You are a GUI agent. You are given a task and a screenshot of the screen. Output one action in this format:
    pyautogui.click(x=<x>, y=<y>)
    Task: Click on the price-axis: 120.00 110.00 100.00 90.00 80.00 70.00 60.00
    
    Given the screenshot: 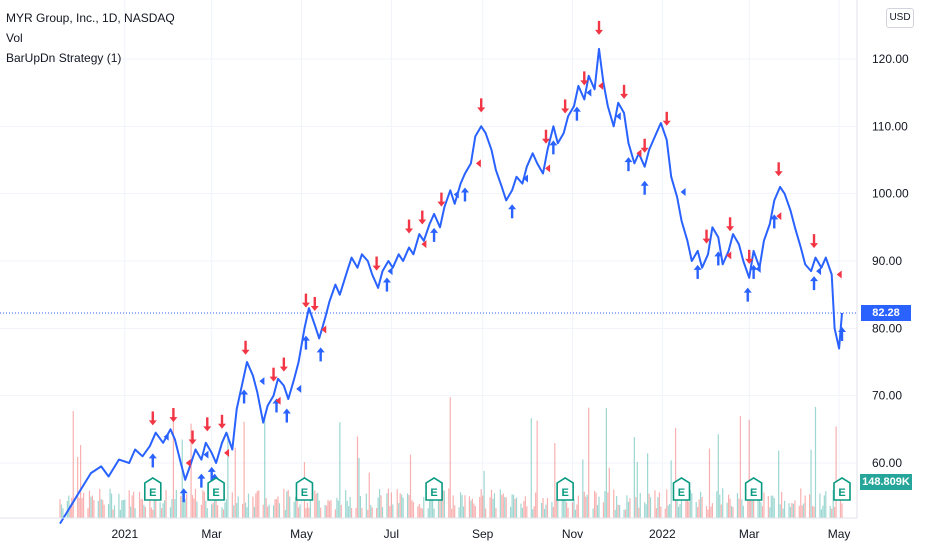 What is the action you would take?
    pyautogui.click(x=882, y=259)
    